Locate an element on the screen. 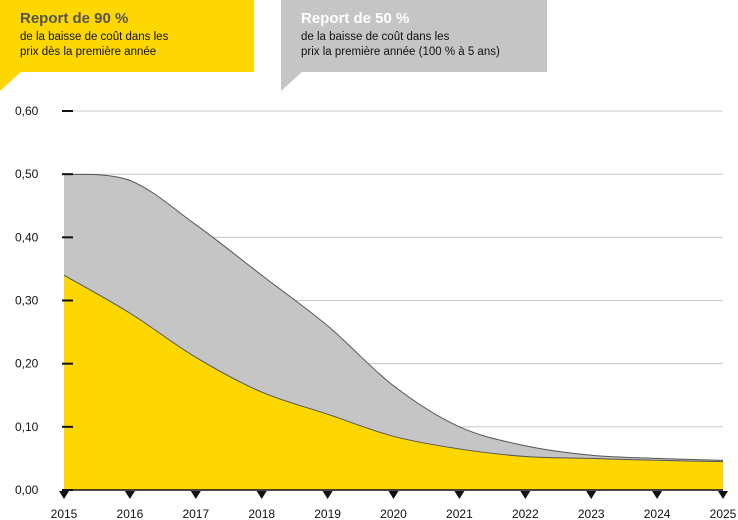  x-tick-label: 2025 is located at coordinates (723, 513).